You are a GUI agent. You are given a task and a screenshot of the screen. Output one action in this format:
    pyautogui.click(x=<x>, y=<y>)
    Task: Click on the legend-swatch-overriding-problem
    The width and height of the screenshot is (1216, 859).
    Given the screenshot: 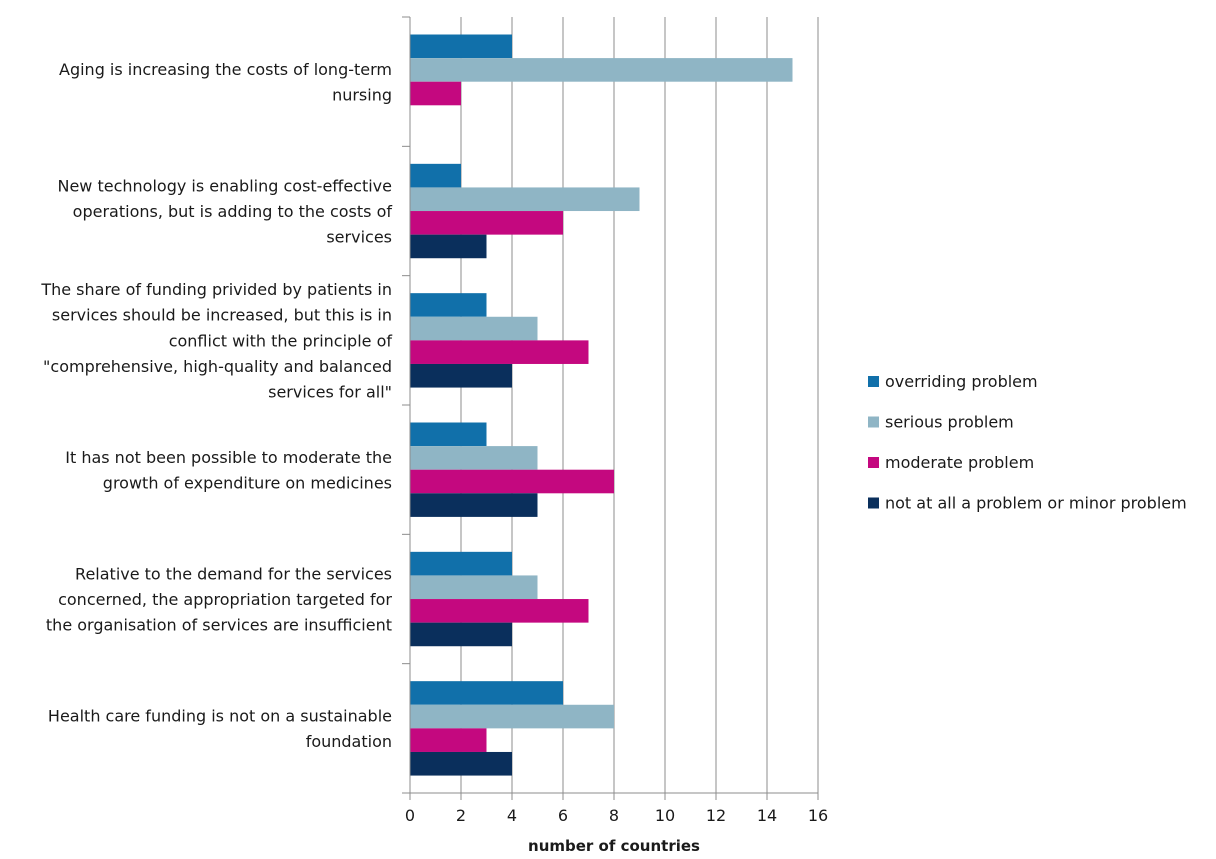 What is the action you would take?
    pyautogui.click(x=873, y=381)
    